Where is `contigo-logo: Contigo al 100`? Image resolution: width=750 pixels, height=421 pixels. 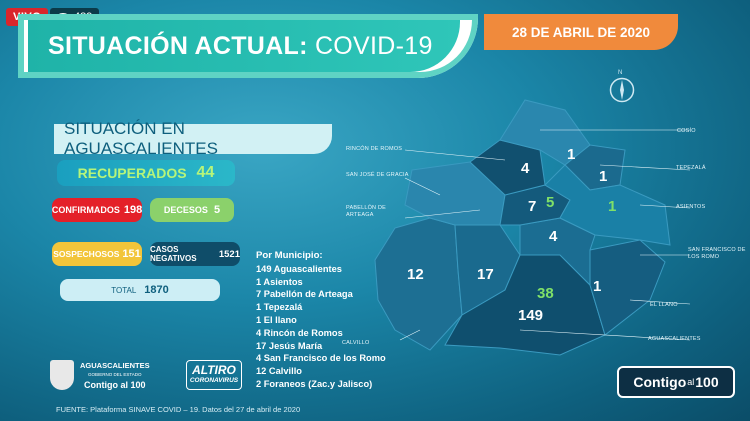 contigo-logo: Contigo al 100 is located at coordinates (676, 382).